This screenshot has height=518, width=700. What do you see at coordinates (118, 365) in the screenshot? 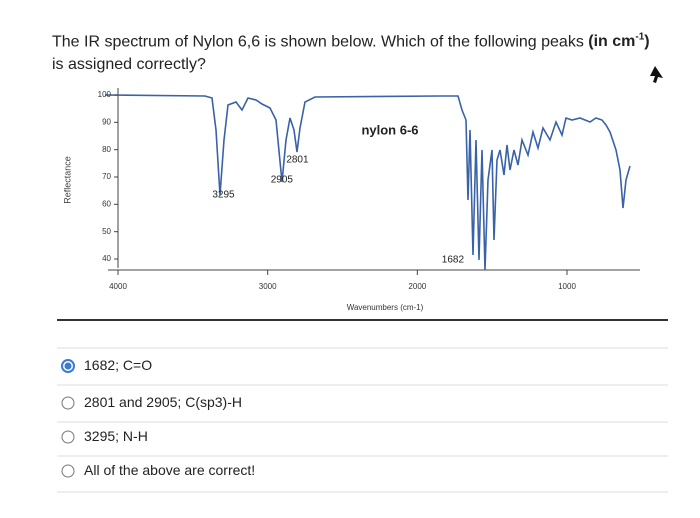
I see `option-label: 1682; C=O` at bounding box center [118, 365].